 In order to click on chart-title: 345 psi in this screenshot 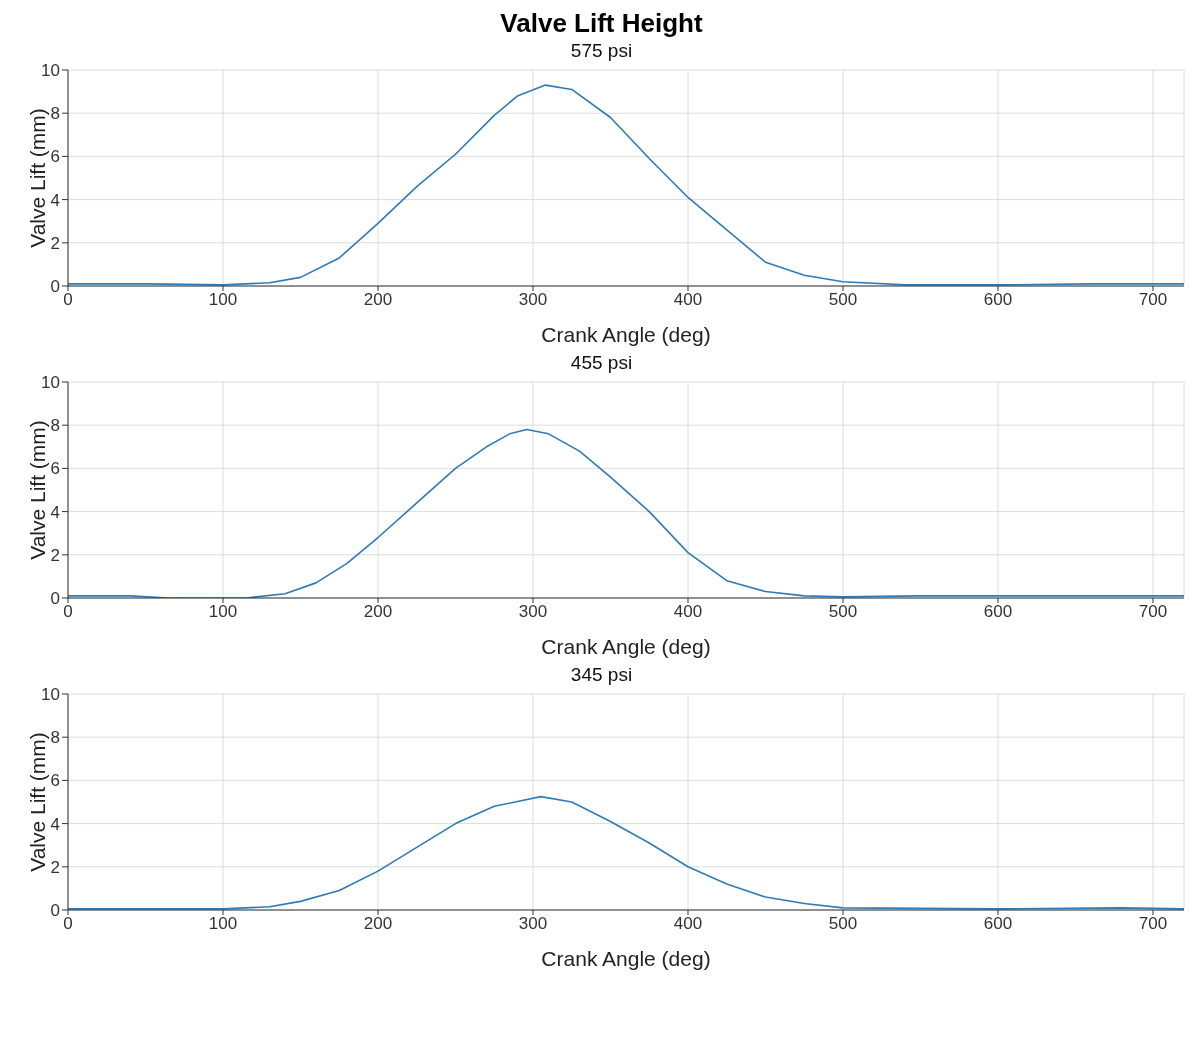, I will do `click(601, 674)`.